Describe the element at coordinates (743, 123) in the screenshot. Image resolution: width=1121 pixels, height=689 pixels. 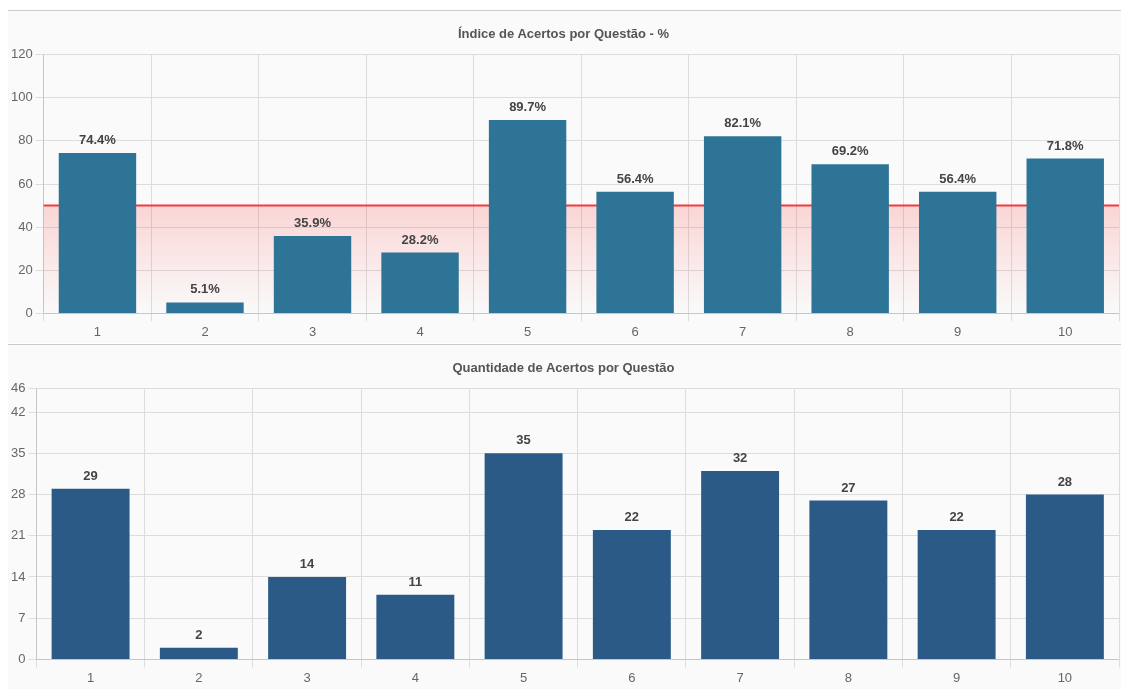
I see `data-label: 82.1%` at that location.